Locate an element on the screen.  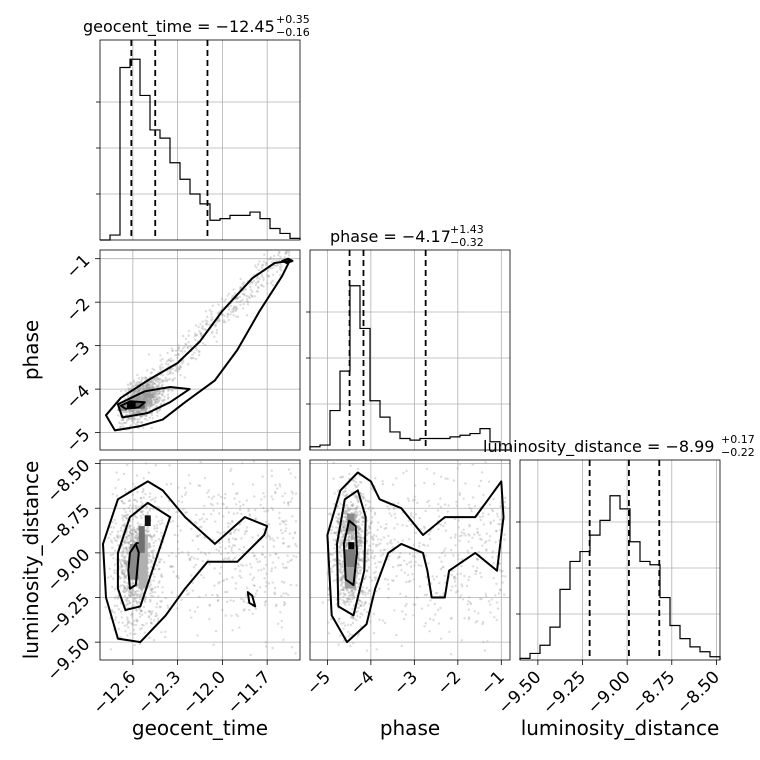
title-geocent-time-minus: −0.16 is located at coordinates (293, 32).